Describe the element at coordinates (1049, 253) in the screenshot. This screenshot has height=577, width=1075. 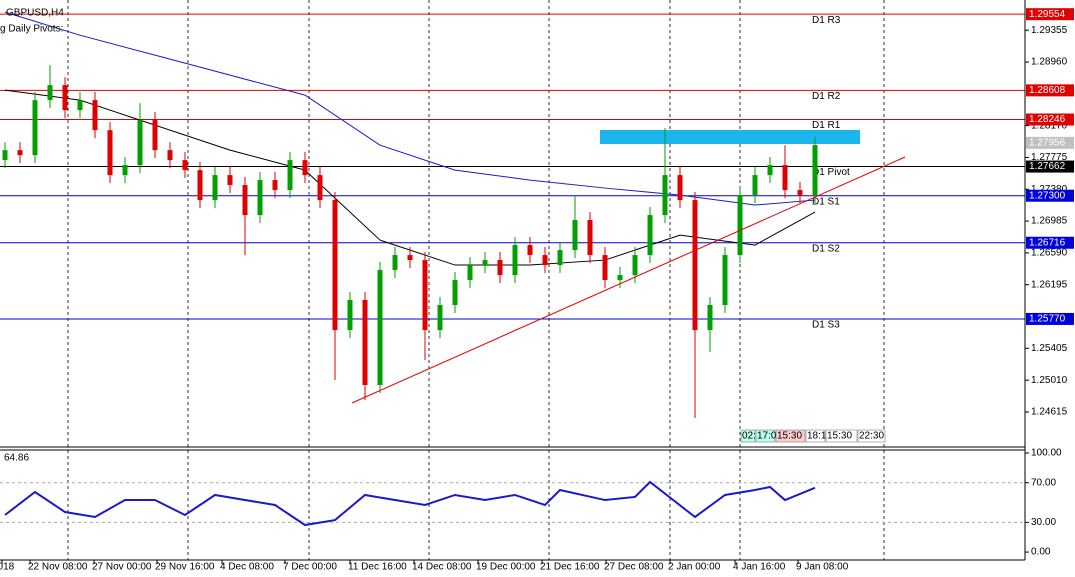
I see `y-tick-label: 1.26590` at that location.